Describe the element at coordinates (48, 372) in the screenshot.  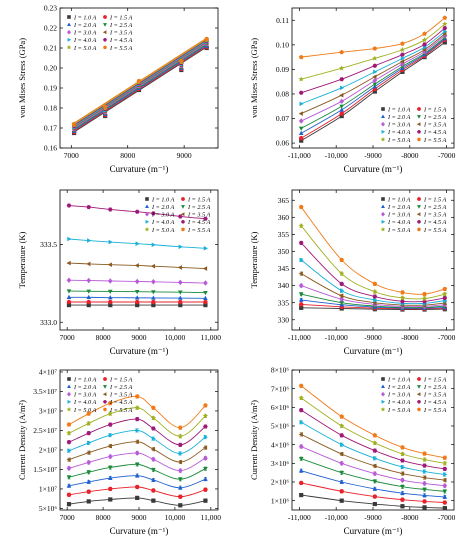
I see `y-tick-label: 4×10⁷` at that location.